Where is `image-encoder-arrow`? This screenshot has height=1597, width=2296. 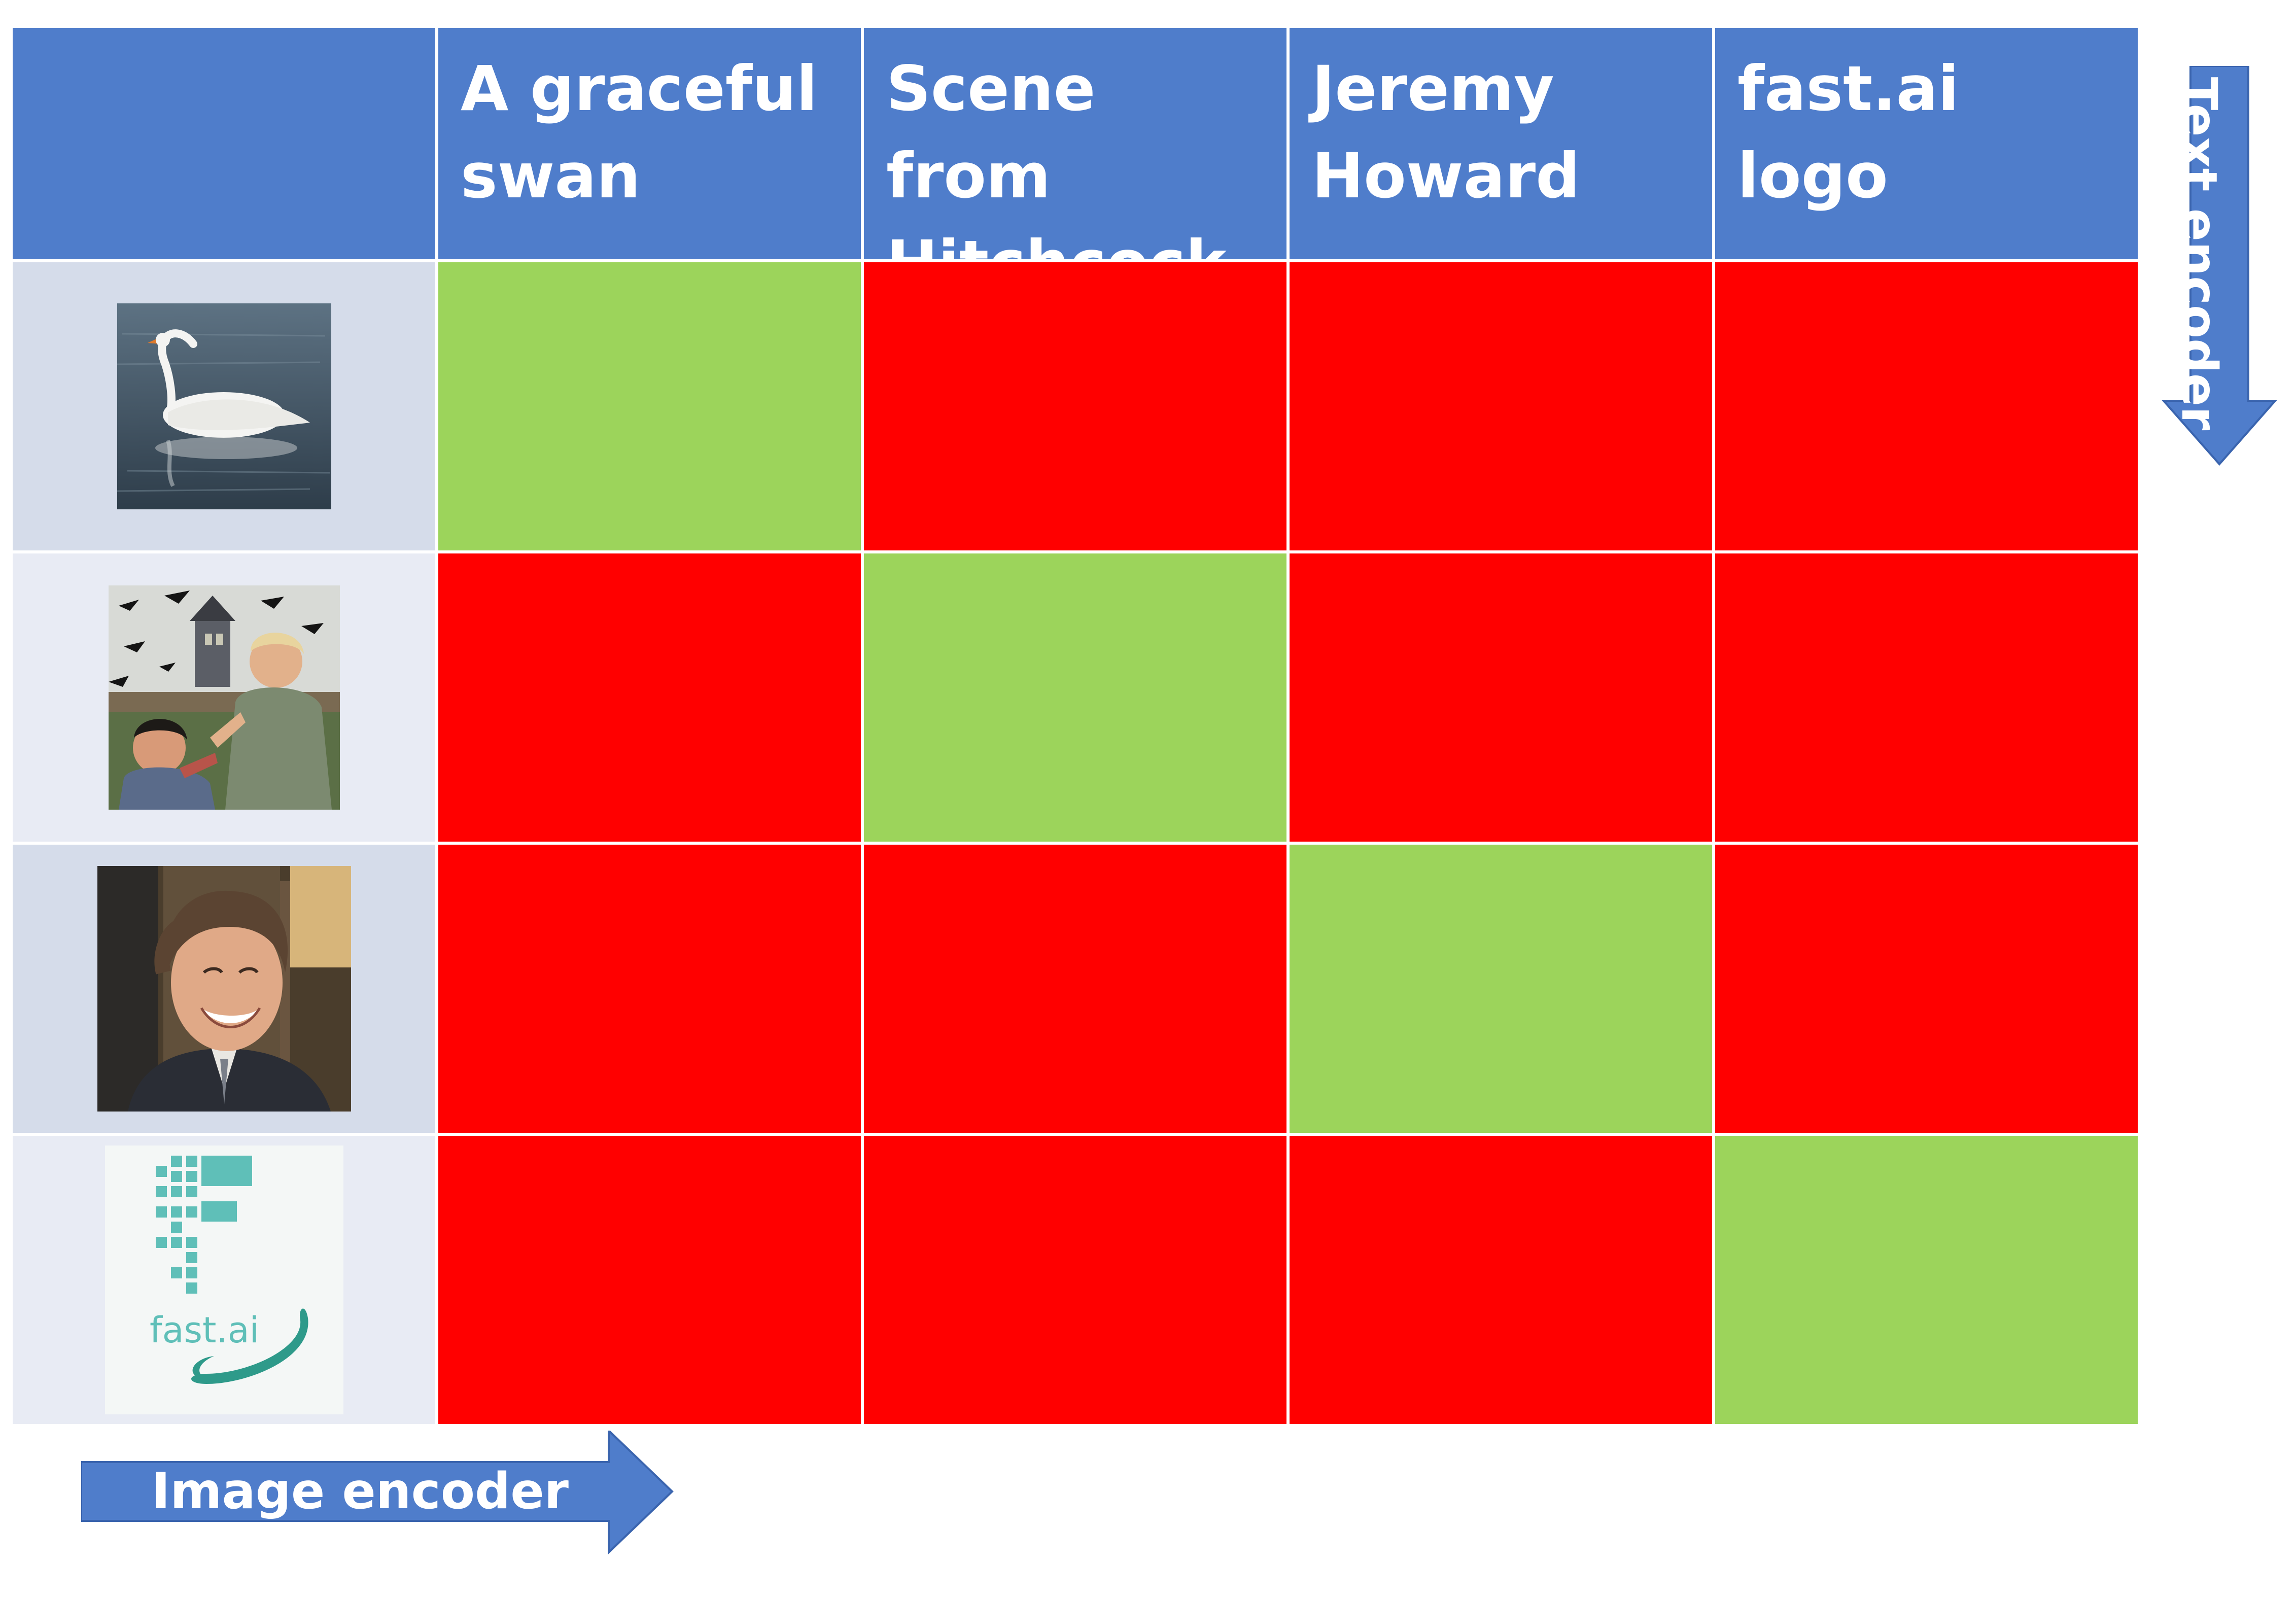
image-encoder-arrow is located at coordinates (378, 1493).